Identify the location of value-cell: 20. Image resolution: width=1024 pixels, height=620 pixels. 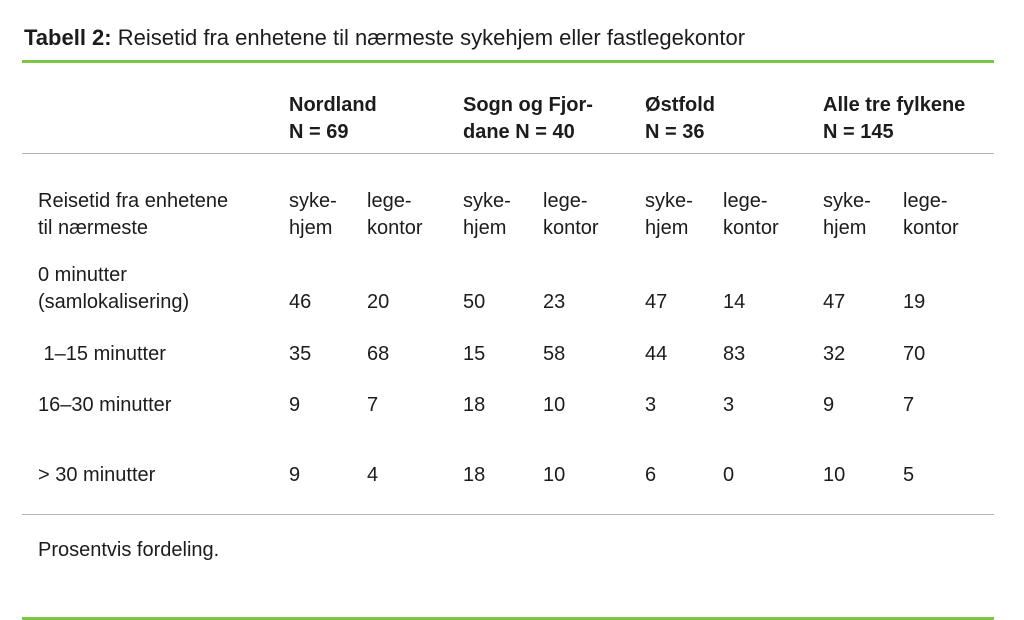
(378, 302).